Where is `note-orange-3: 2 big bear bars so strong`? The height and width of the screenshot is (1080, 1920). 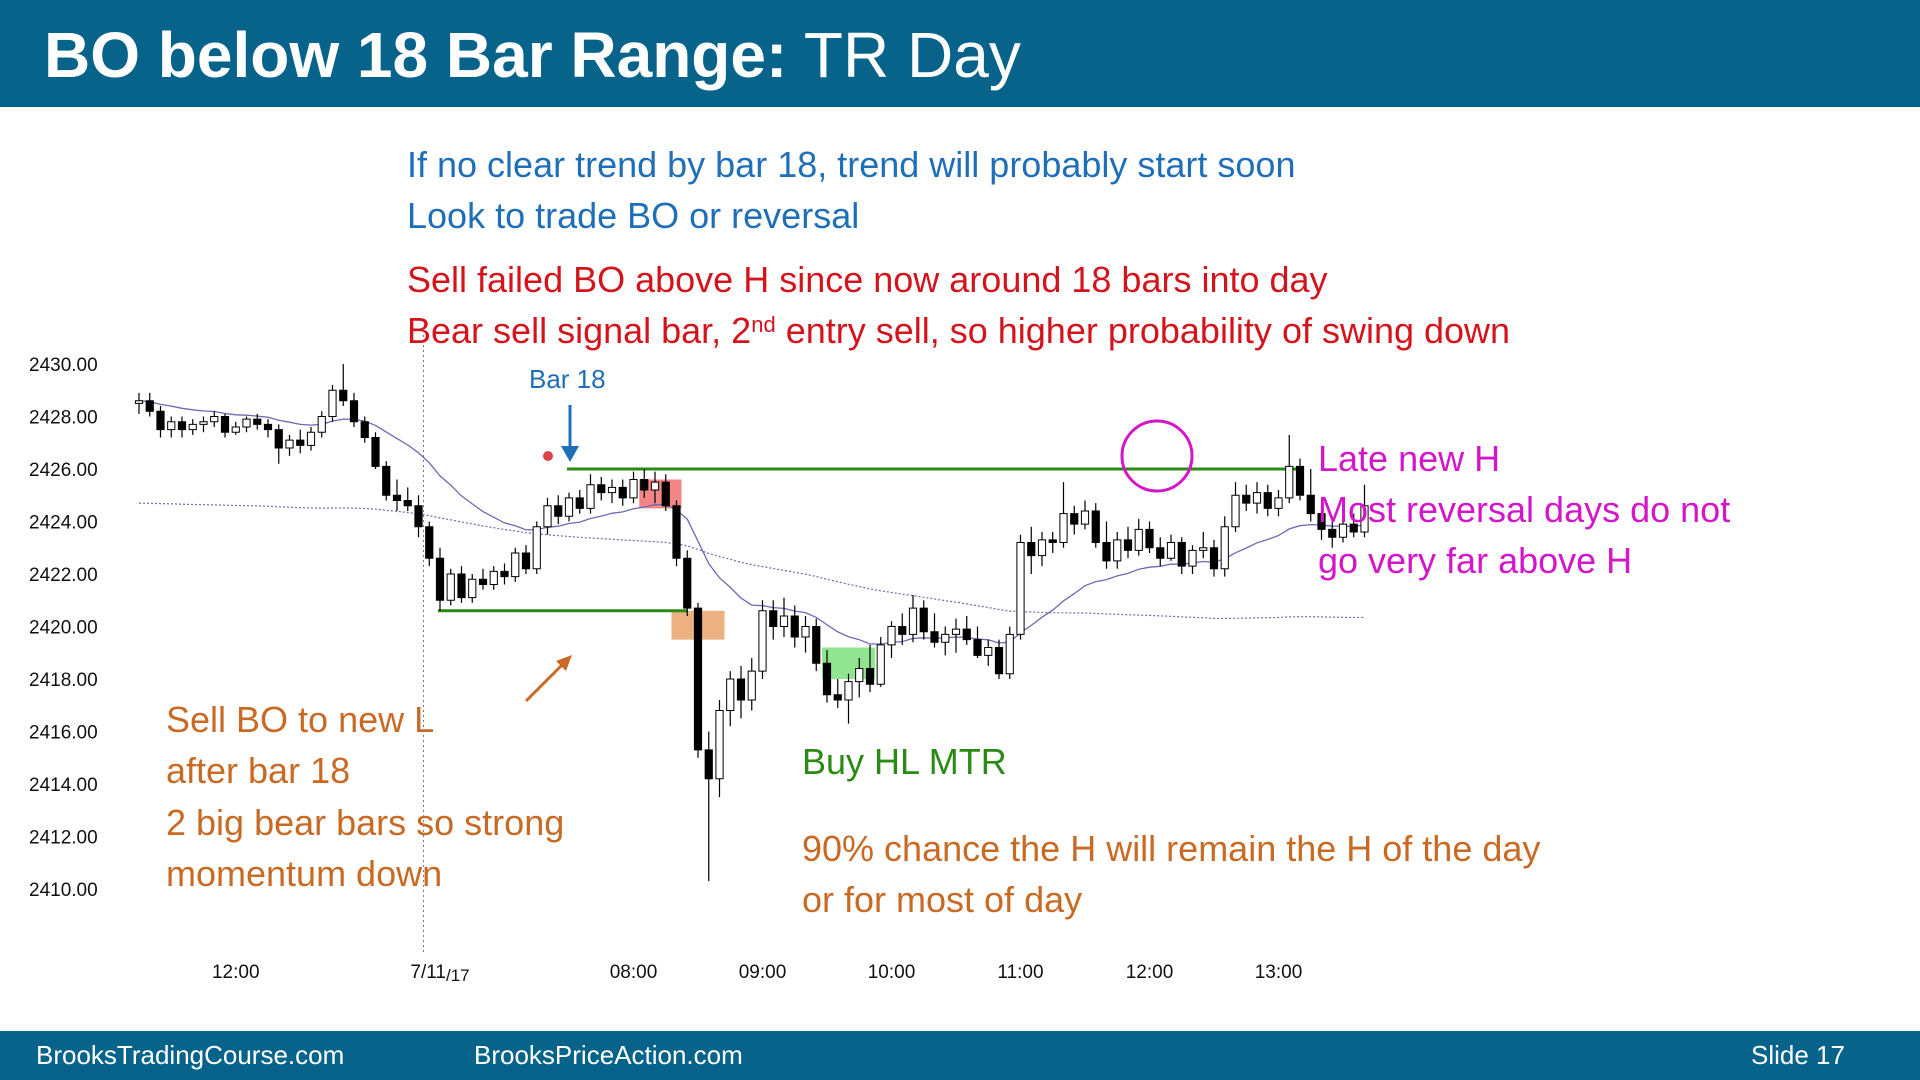 note-orange-3: 2 big bear bars so strong is located at coordinates (365, 822).